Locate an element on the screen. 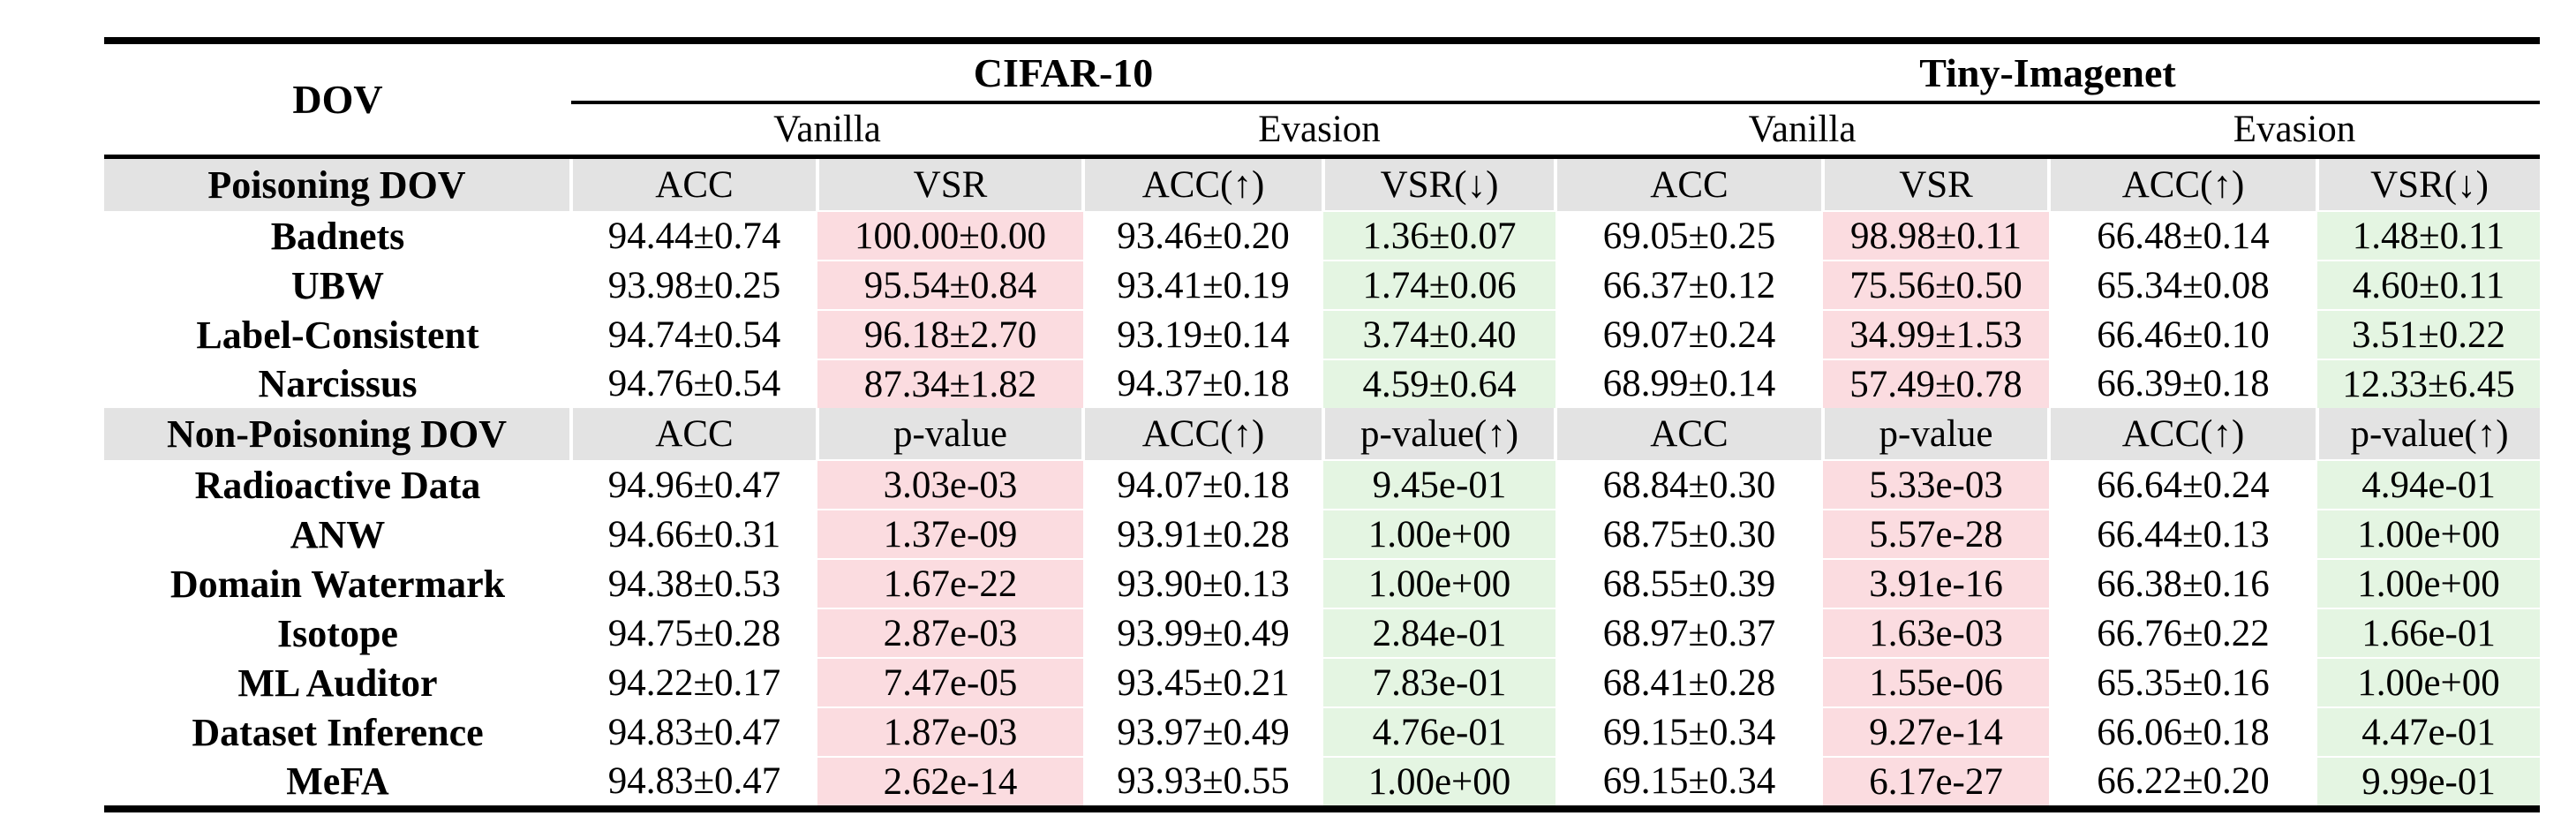 The width and height of the screenshot is (2576, 816). value-cell: 93.46±0.20 is located at coordinates (1204, 236).